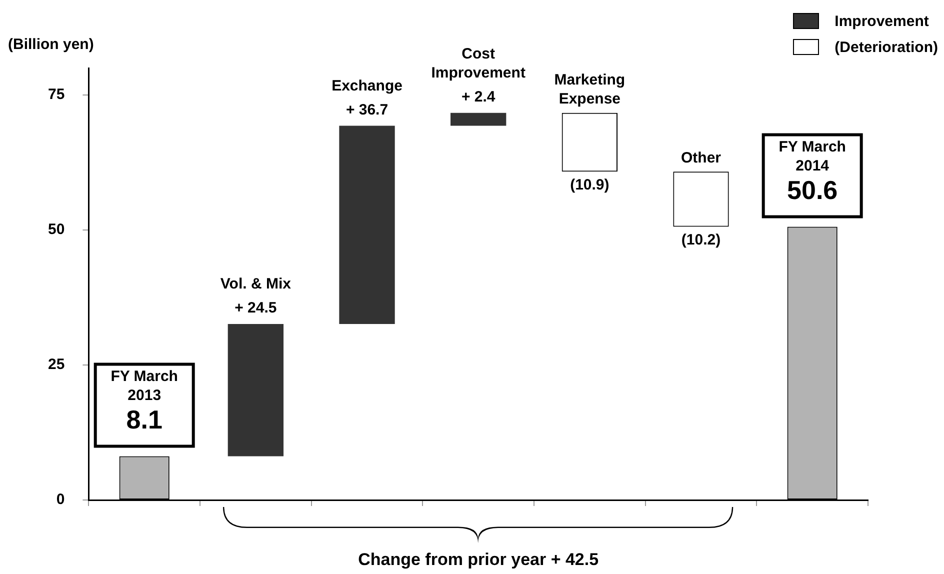 This screenshot has height=574, width=944. I want to click on y-tick-label: 0, so click(60, 499).